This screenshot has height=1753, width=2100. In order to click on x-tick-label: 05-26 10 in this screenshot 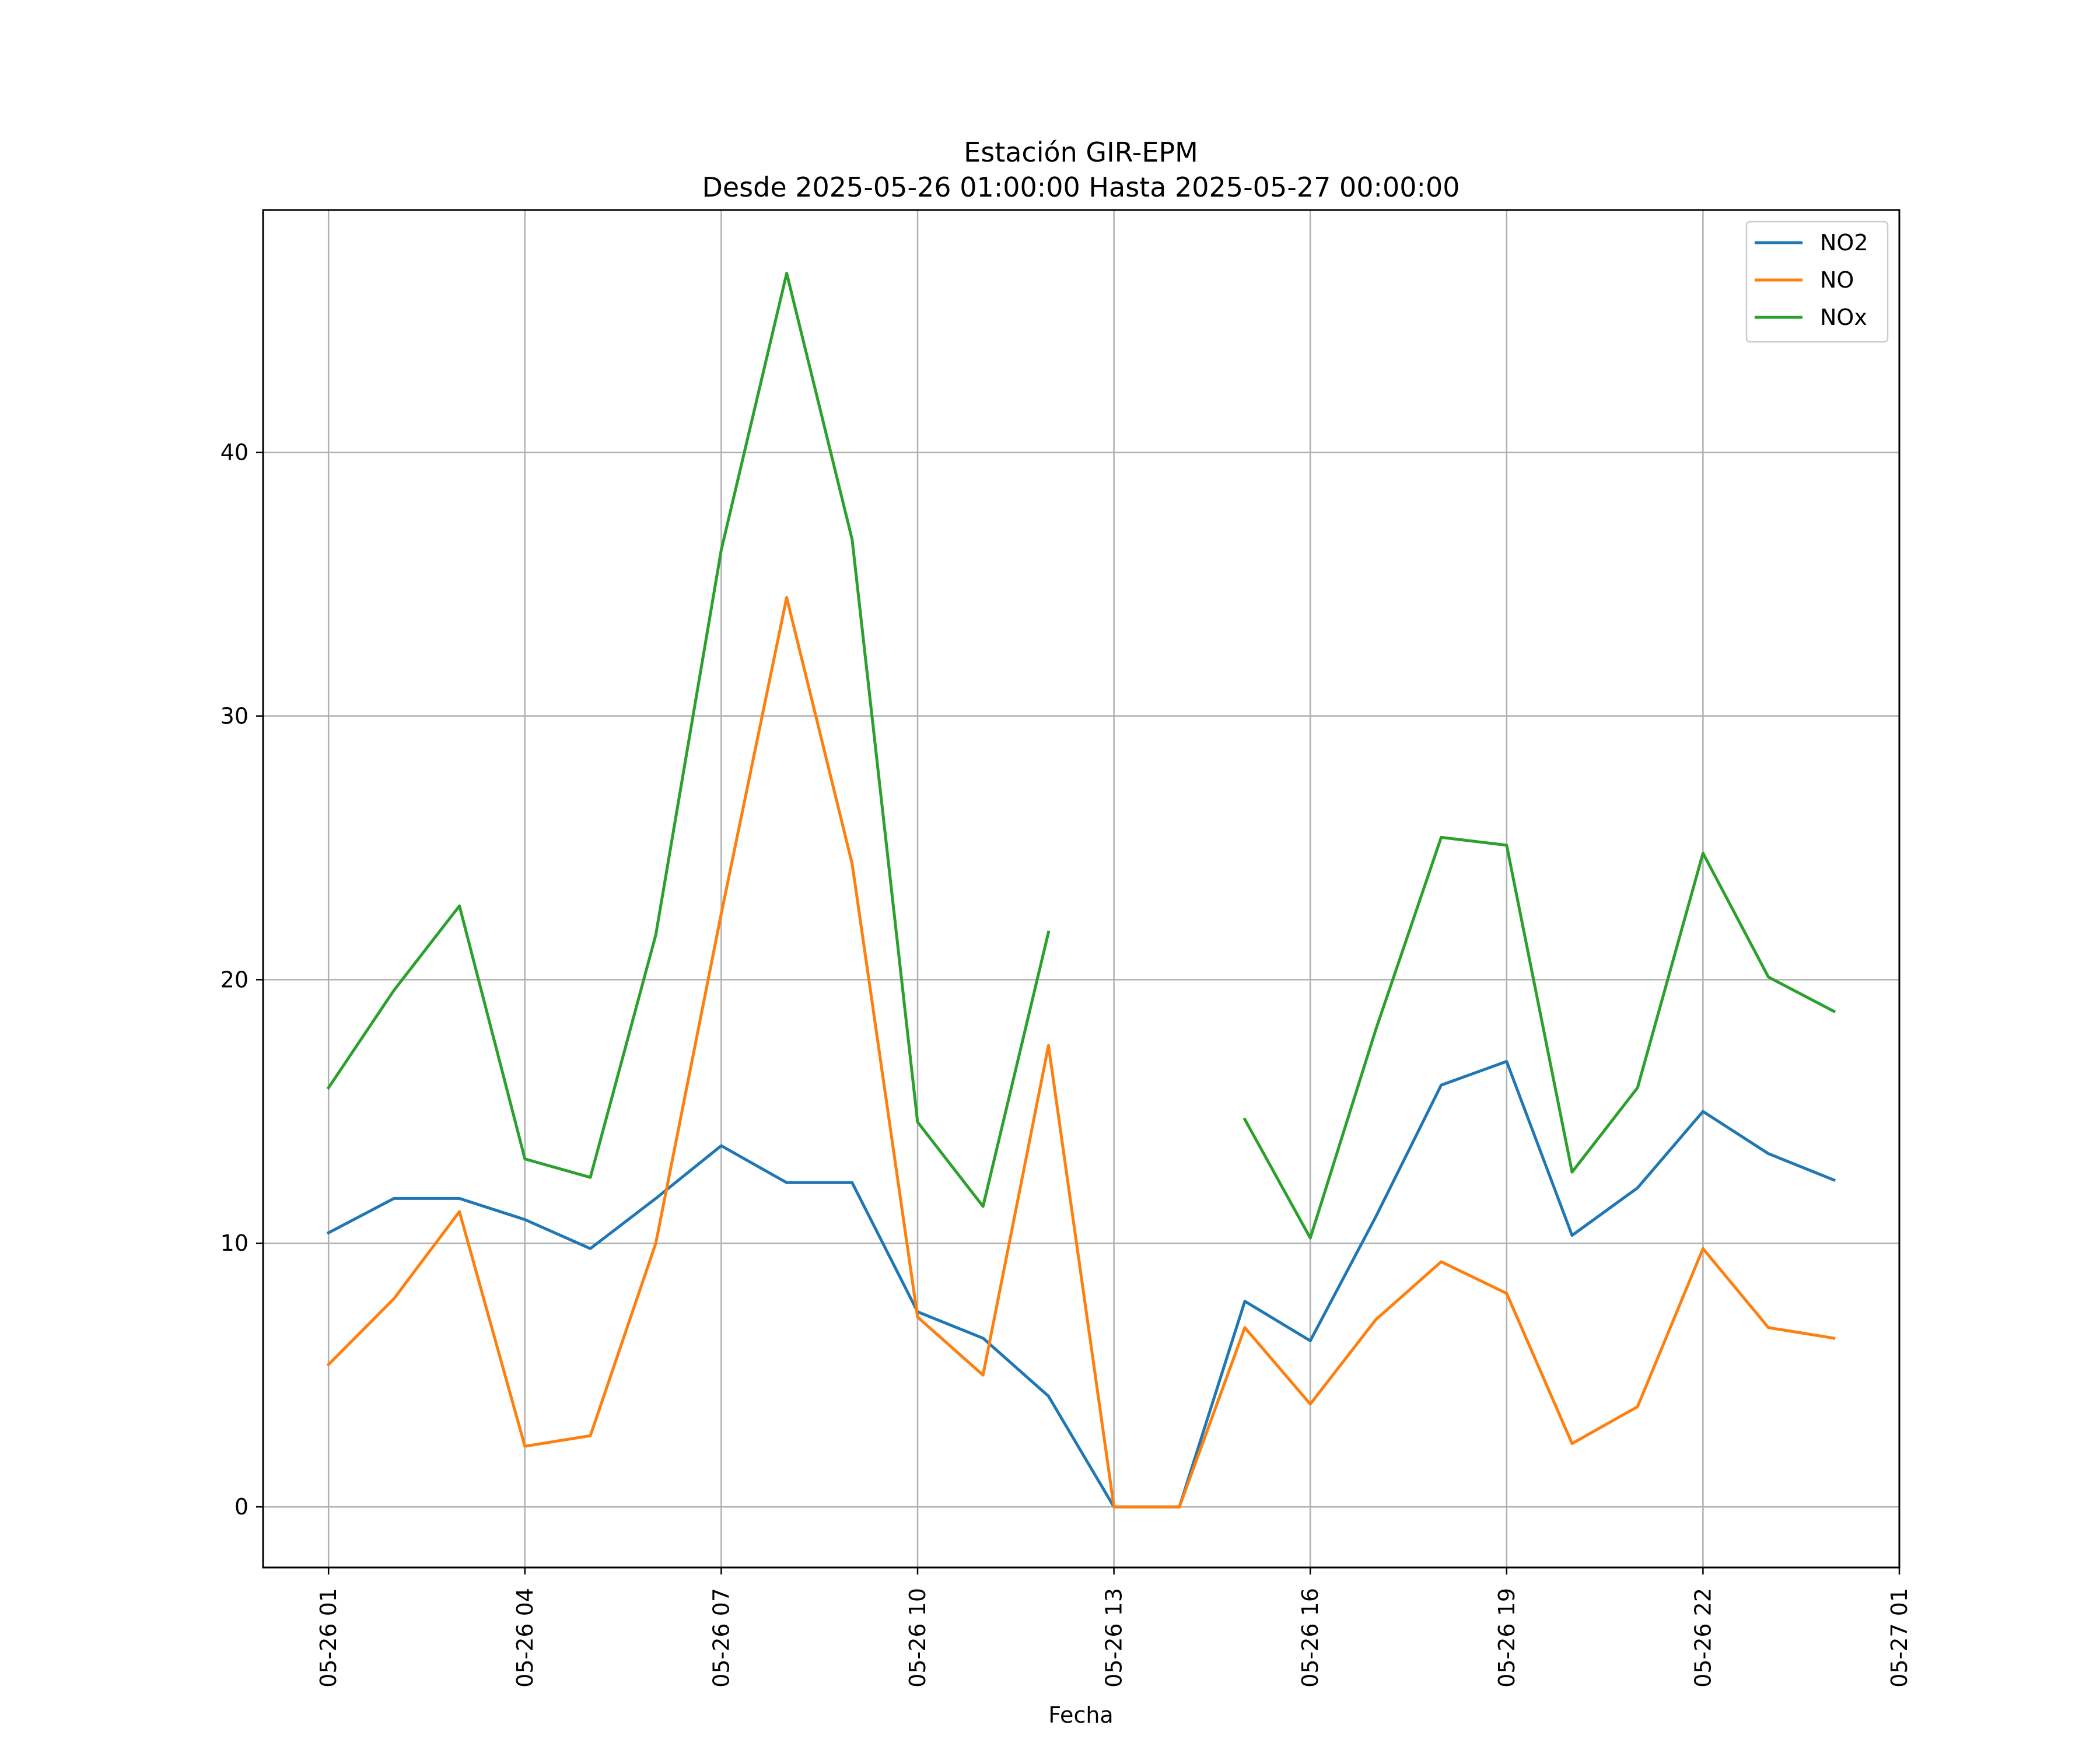, I will do `click(917, 1638)`.